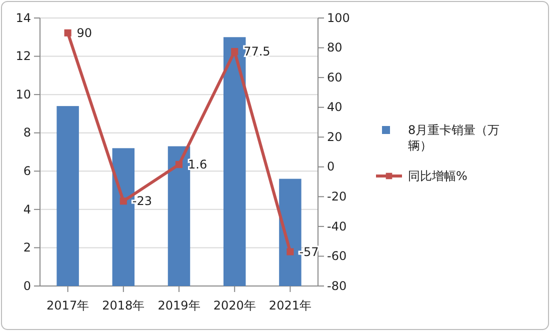 The image size is (550, 331). I want to click on legend-label: 同比增幅%, so click(438, 176).